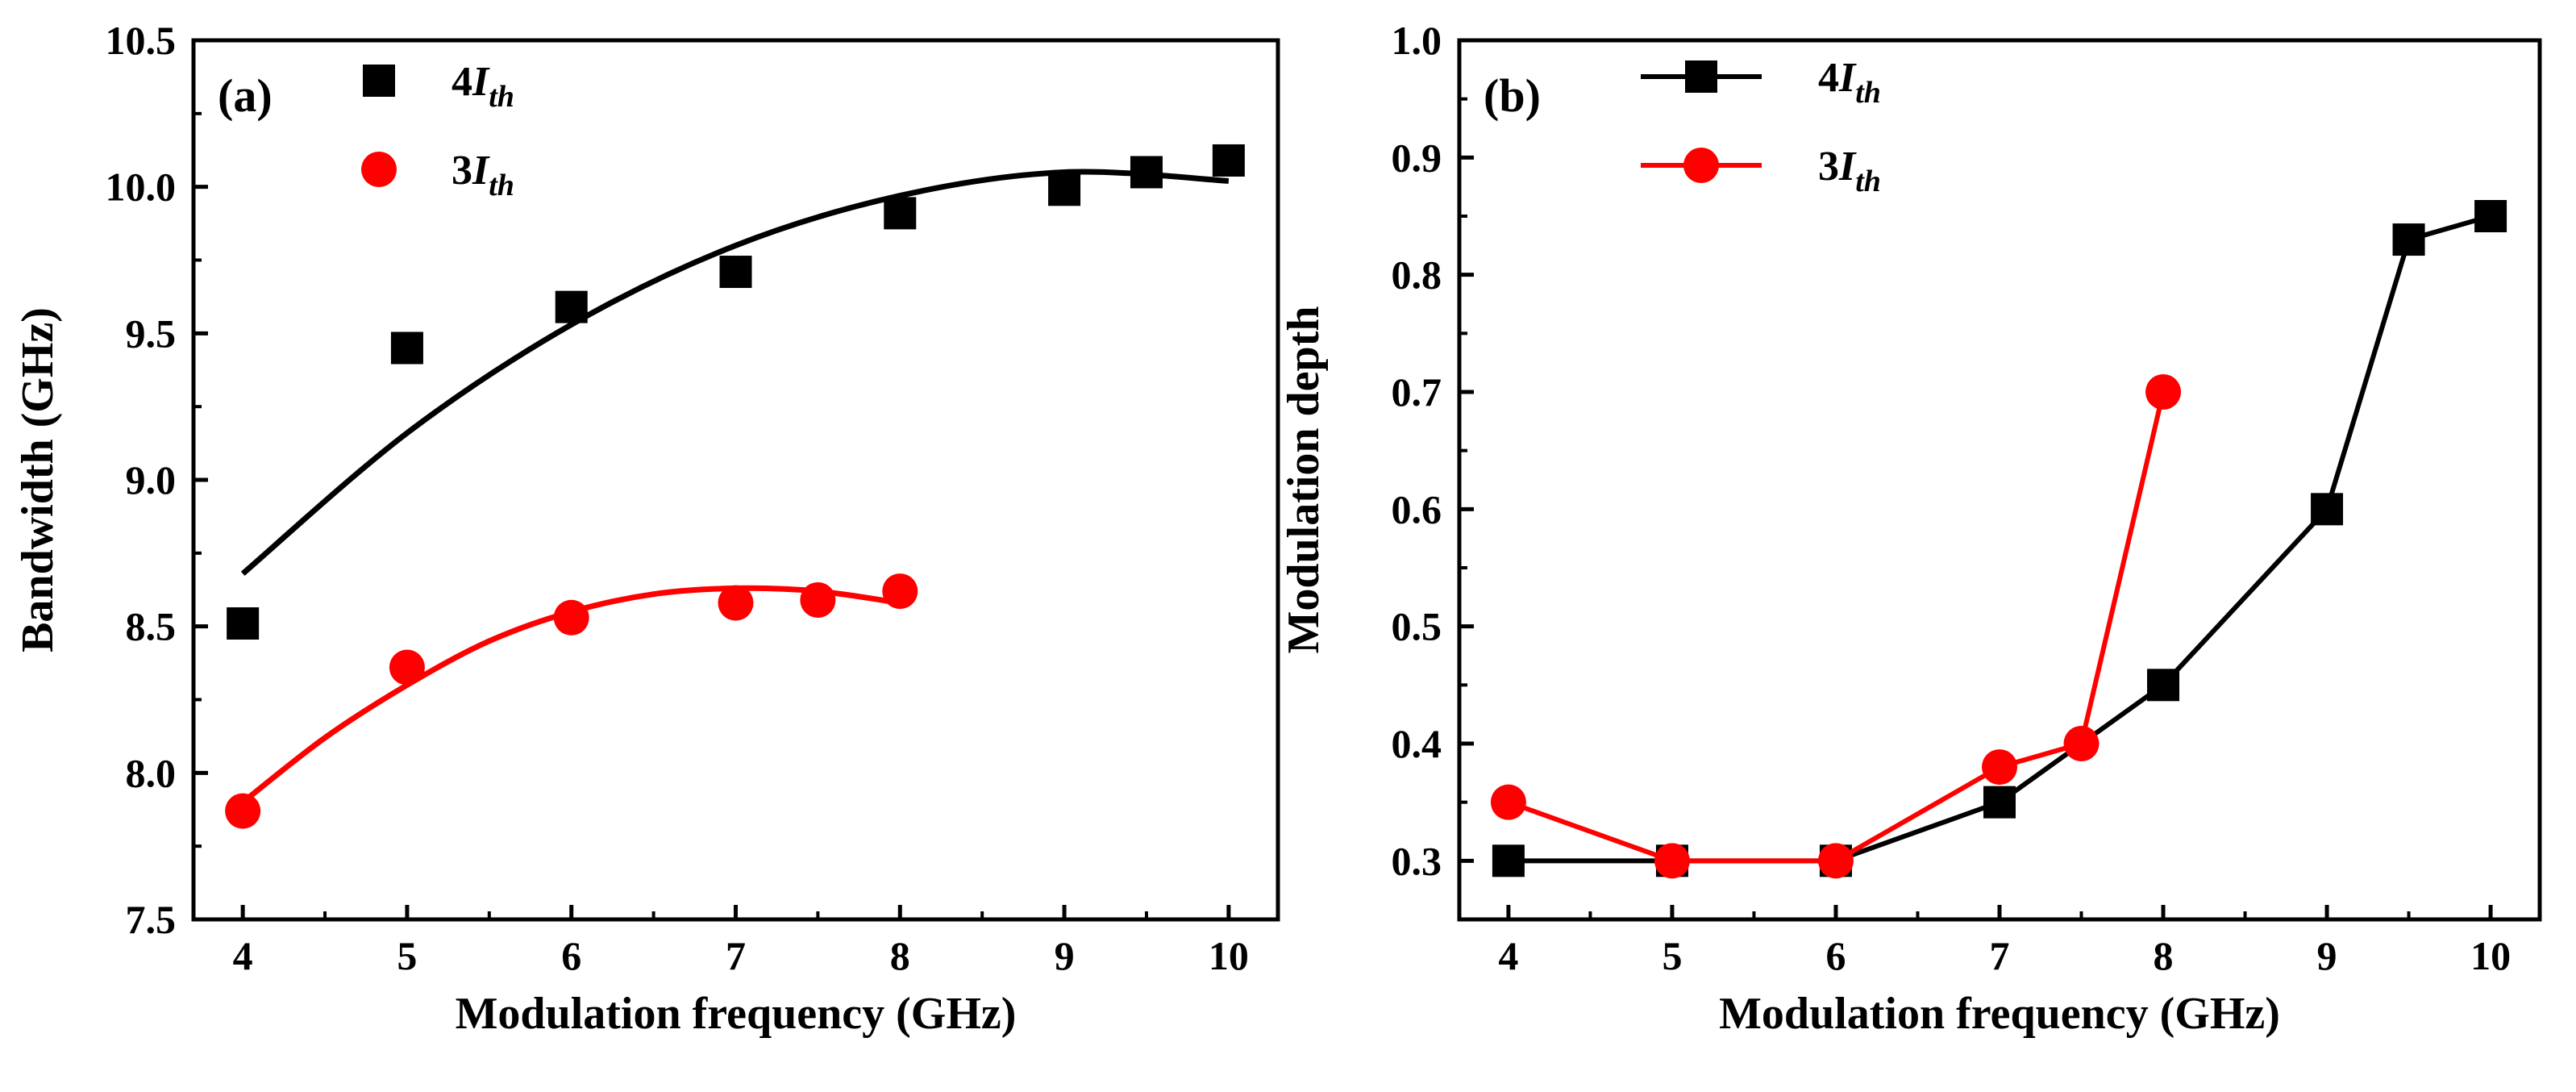 The width and height of the screenshot is (2576, 1092). What do you see at coordinates (151, 333) in the screenshot?
I see `y-tick-label: 9.5` at bounding box center [151, 333].